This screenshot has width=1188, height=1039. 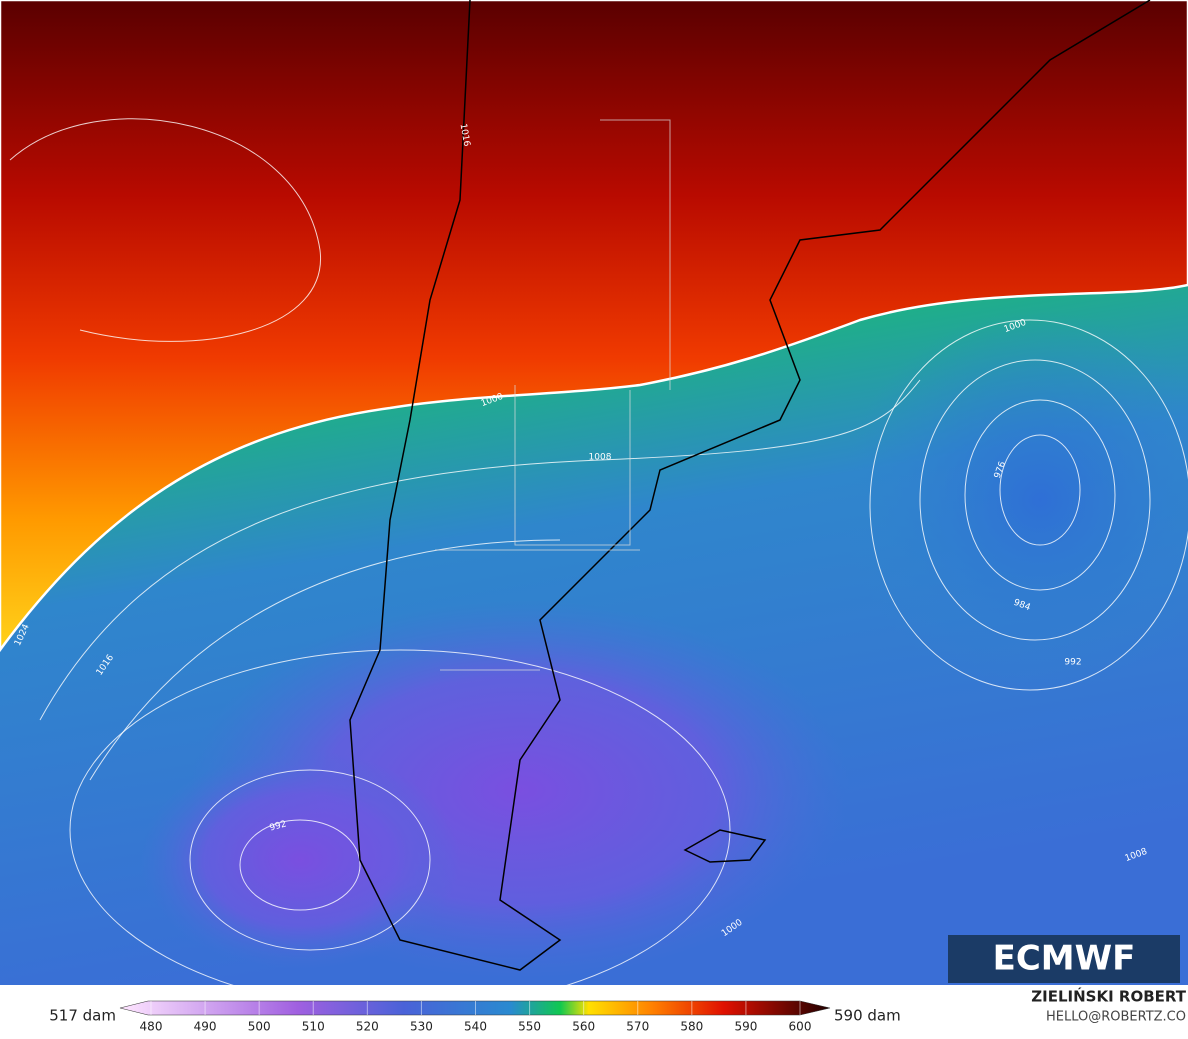 I want to click on colorbar-tick-label: 570, so click(x=637, y=1027).